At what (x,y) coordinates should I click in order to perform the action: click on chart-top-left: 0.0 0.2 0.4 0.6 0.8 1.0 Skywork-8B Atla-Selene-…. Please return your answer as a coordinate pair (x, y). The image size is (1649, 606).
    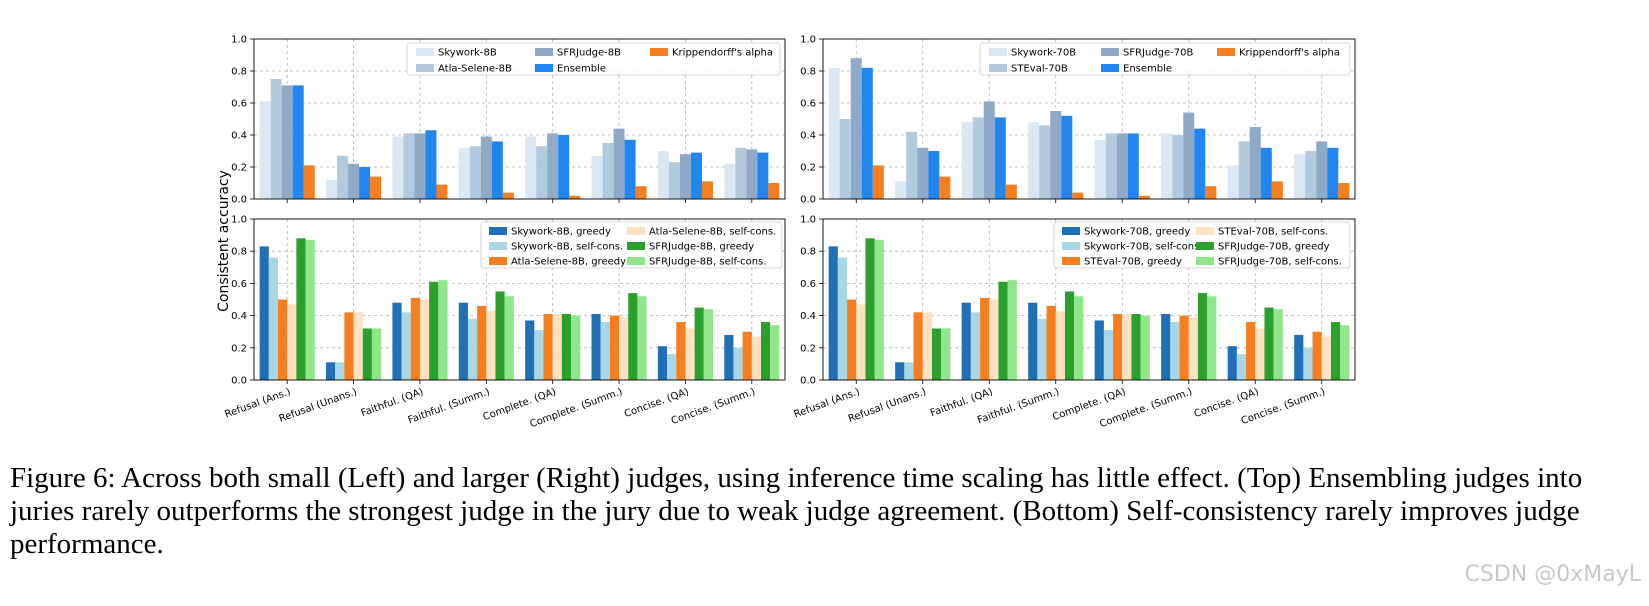
    Looking at the image, I should click on (508, 120).